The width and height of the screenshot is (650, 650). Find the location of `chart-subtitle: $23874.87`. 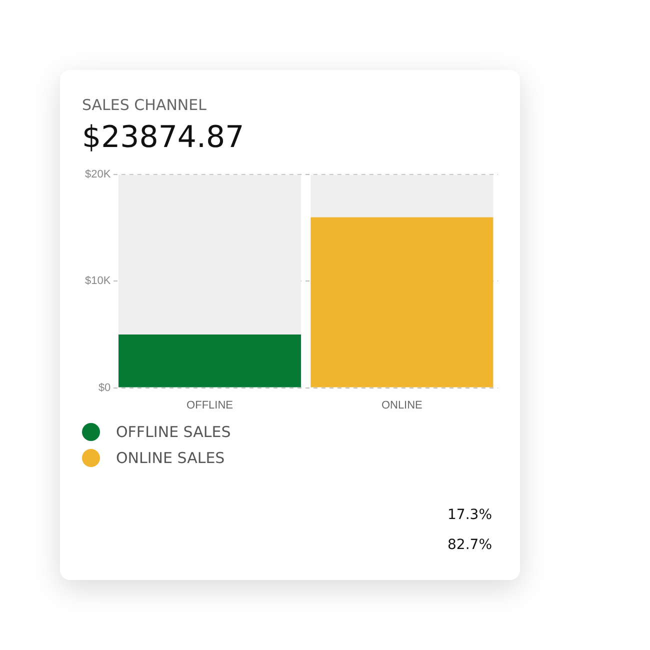

chart-subtitle: $23874.87 is located at coordinates (164, 137).